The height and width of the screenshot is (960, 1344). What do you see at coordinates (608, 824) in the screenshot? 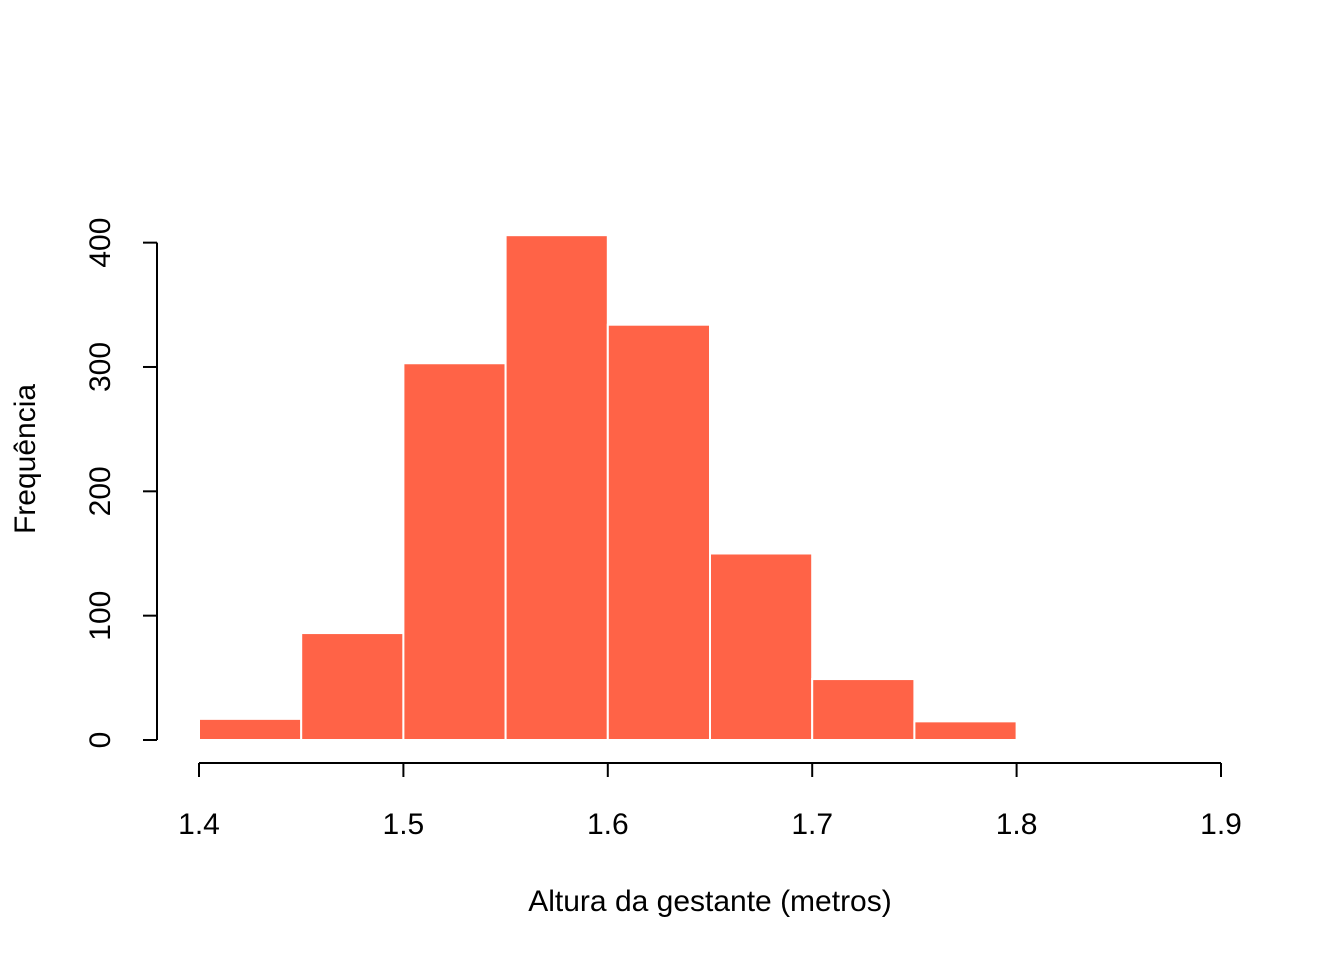
I see `x-tick-label: 1.6` at bounding box center [608, 824].